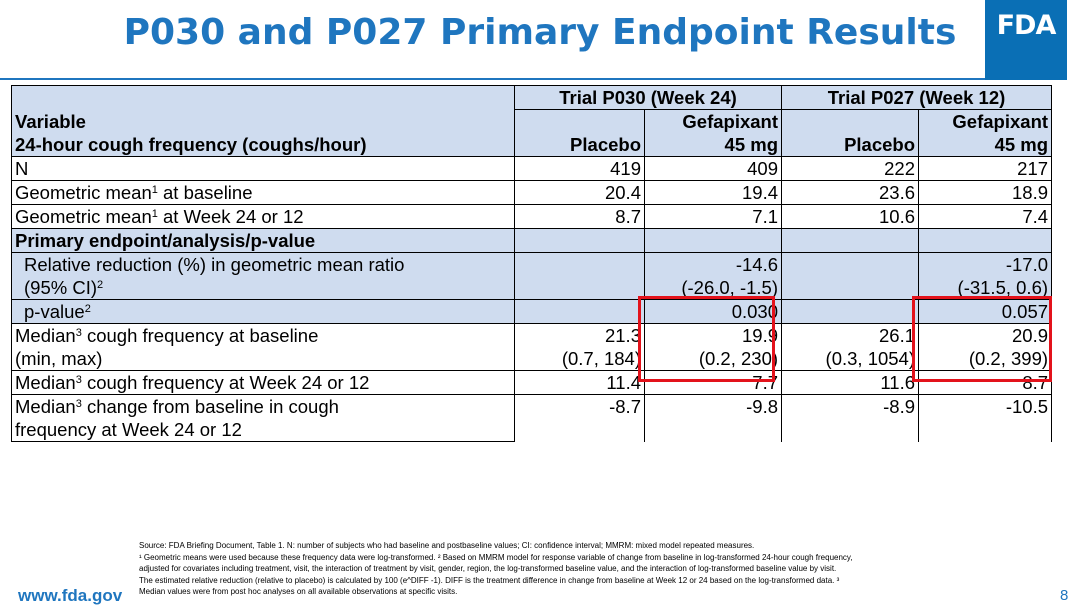 This screenshot has height=611, width=1080. I want to click on table-row: N 419 409 222 217, so click(532, 168).